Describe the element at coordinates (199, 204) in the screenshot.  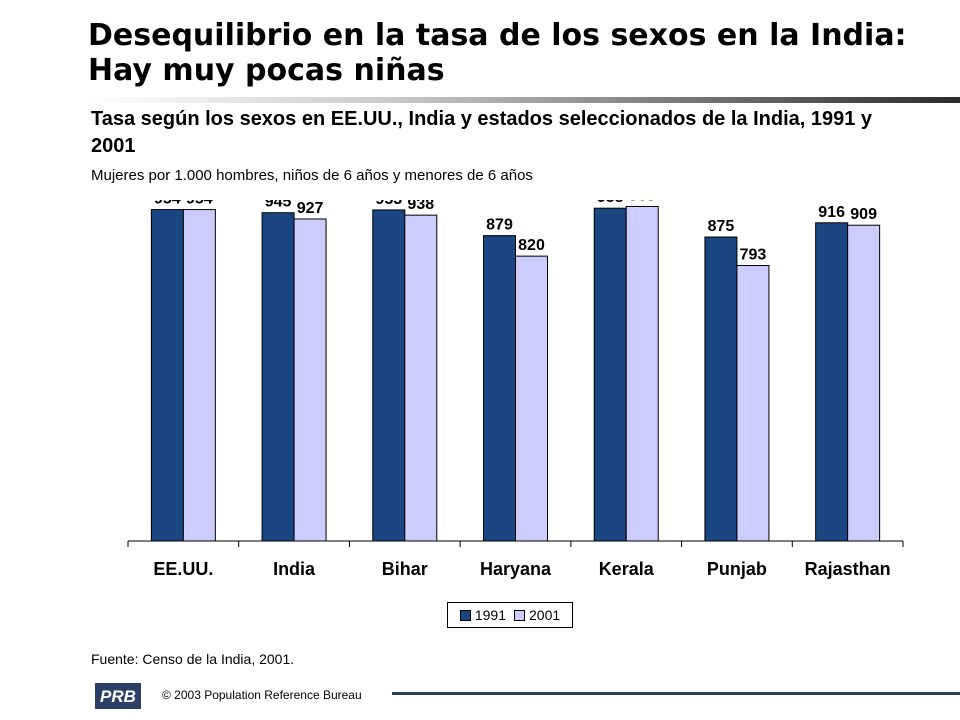
I see `data-label-2001-0: 954` at that location.